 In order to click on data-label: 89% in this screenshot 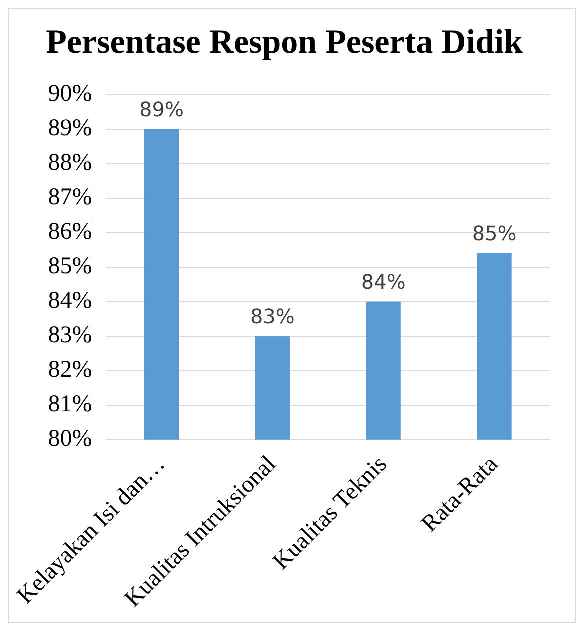, I will do `click(162, 110)`.